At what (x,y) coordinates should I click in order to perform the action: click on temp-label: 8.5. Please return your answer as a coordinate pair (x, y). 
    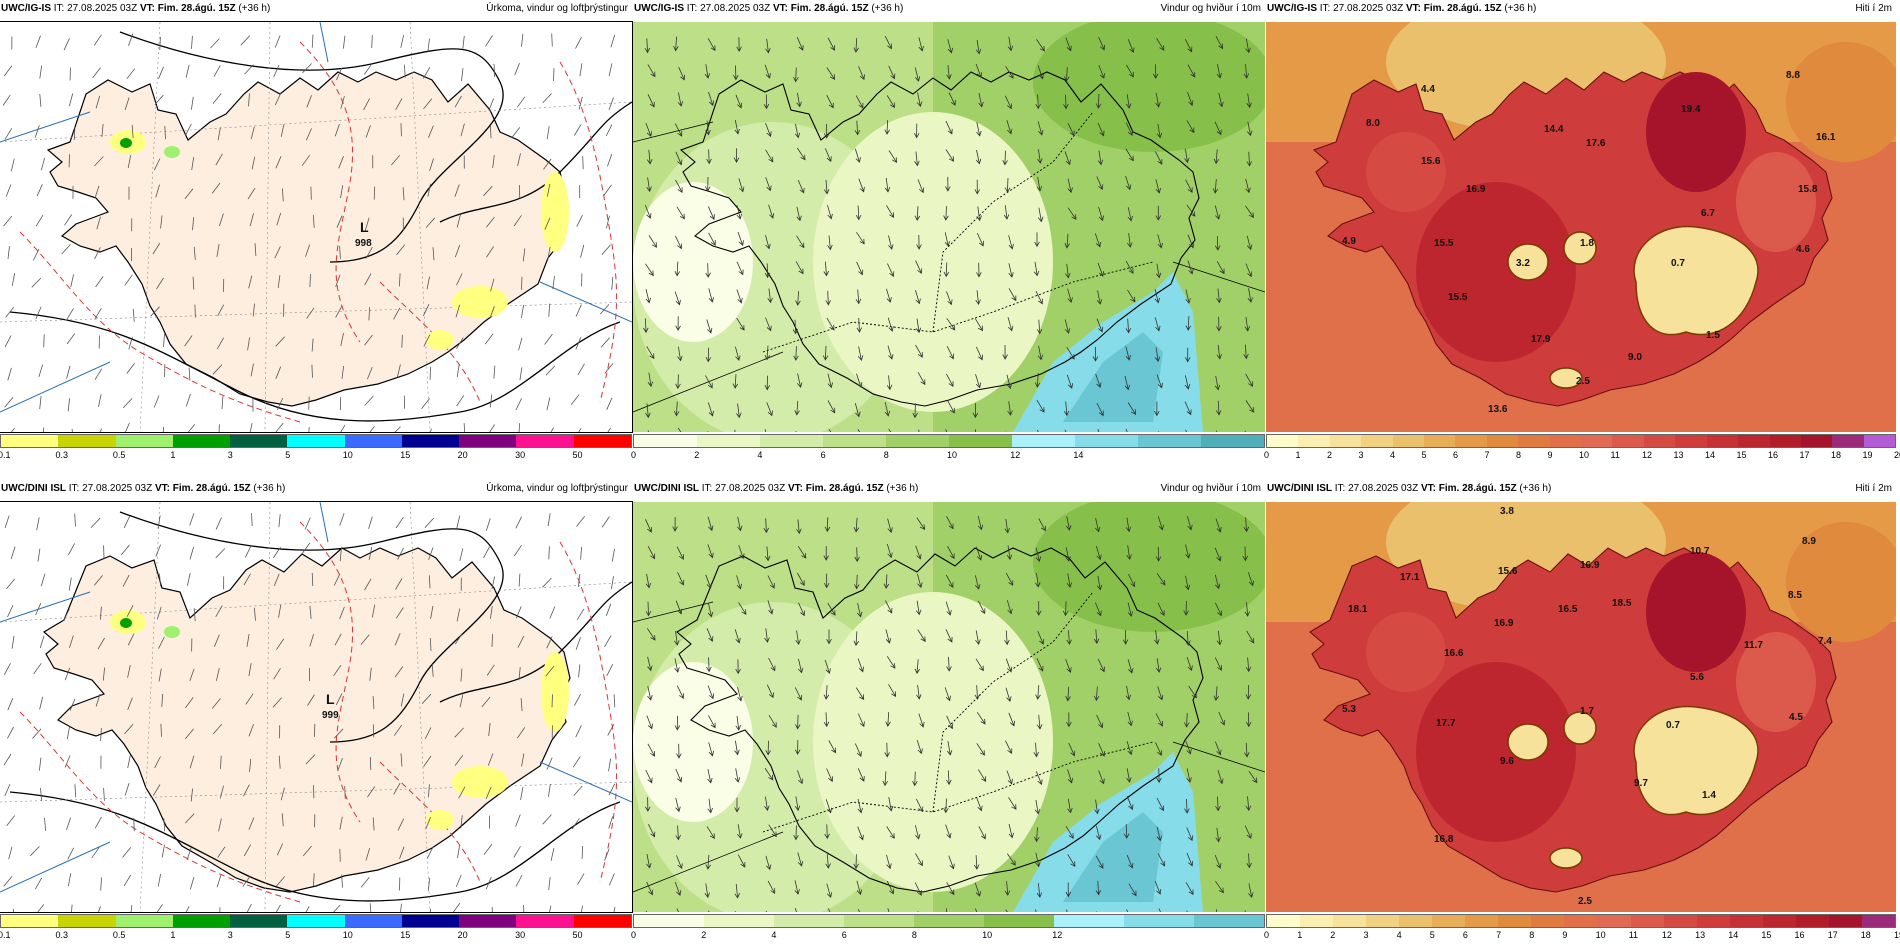
    Looking at the image, I should click on (1795, 595).